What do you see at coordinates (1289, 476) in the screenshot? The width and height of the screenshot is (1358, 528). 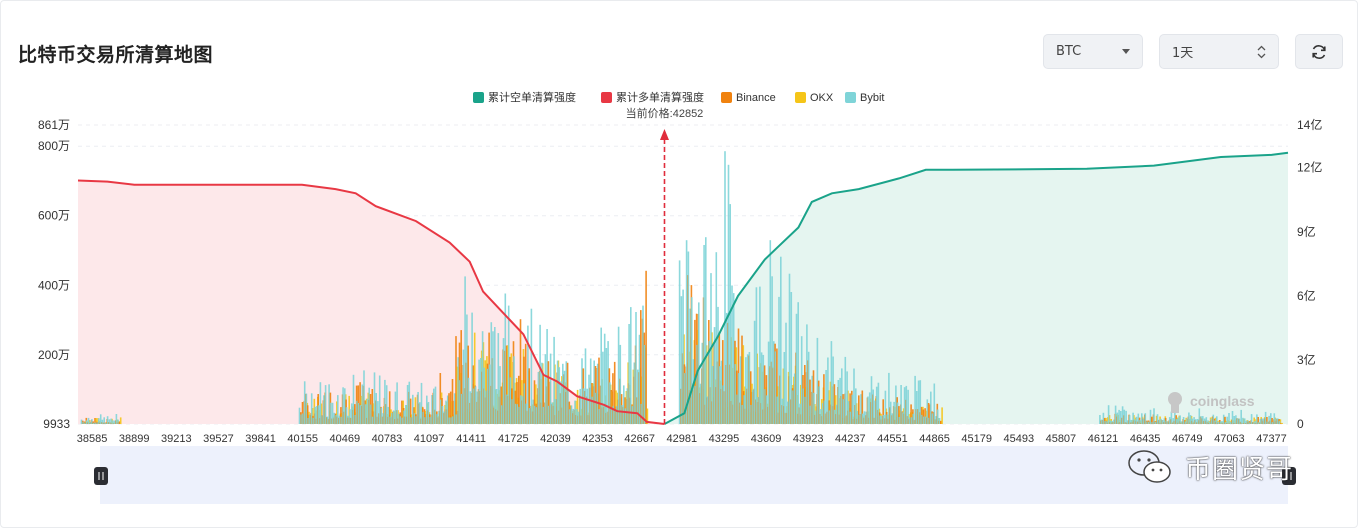 I see `zoom-handle-right` at bounding box center [1289, 476].